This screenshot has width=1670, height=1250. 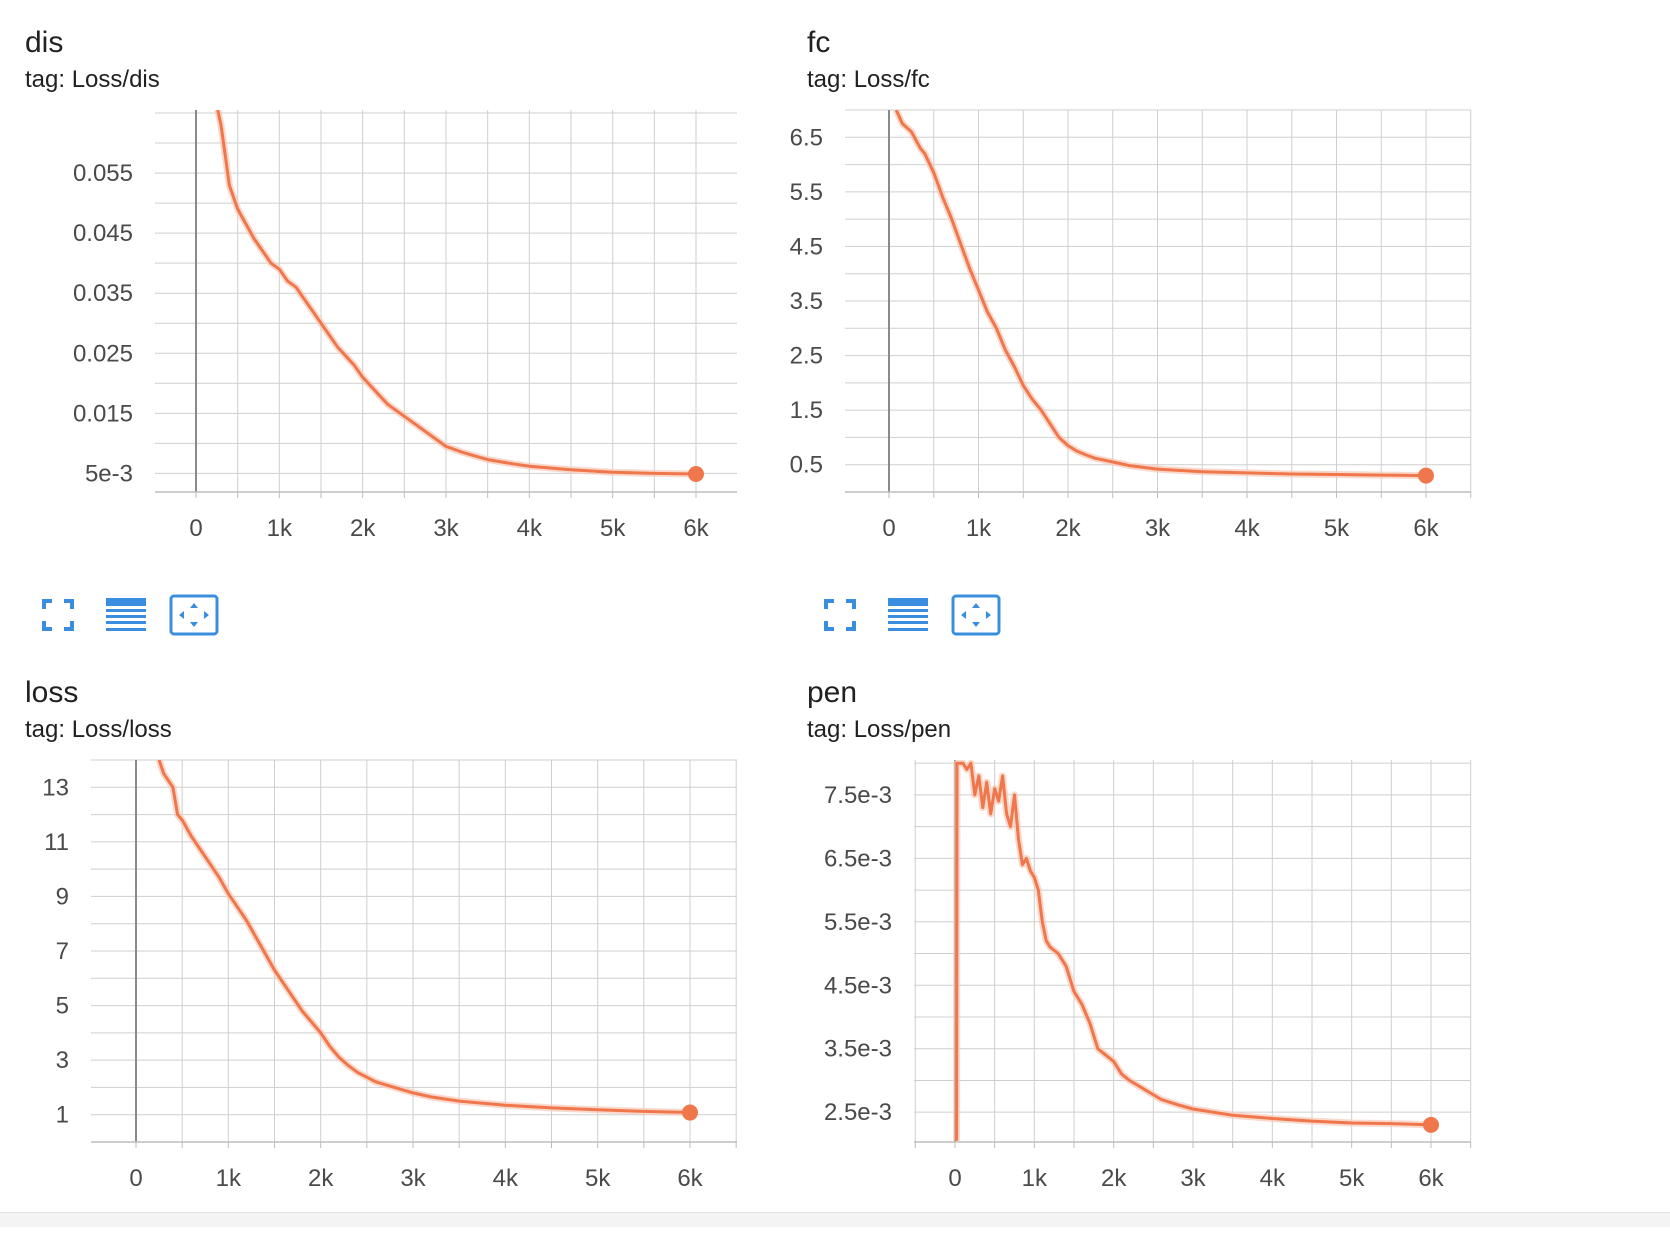 What do you see at coordinates (806, 192) in the screenshot?
I see `y-tick-label: 5.5` at bounding box center [806, 192].